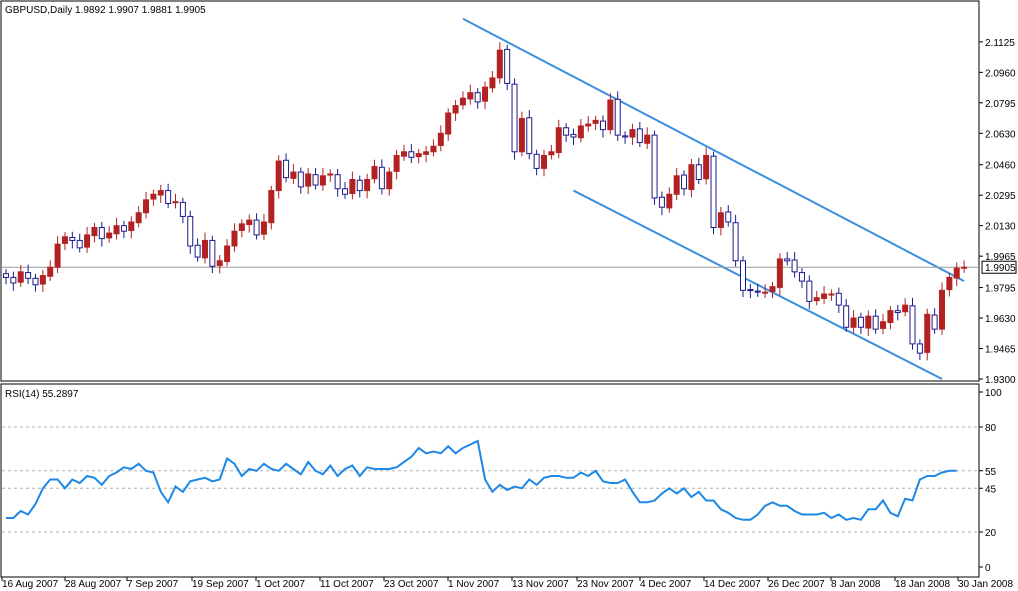 This screenshot has height=591, width=1018. Describe the element at coordinates (666, 584) in the screenshot. I see `time-tick-label: 4 Dec 2007` at that location.